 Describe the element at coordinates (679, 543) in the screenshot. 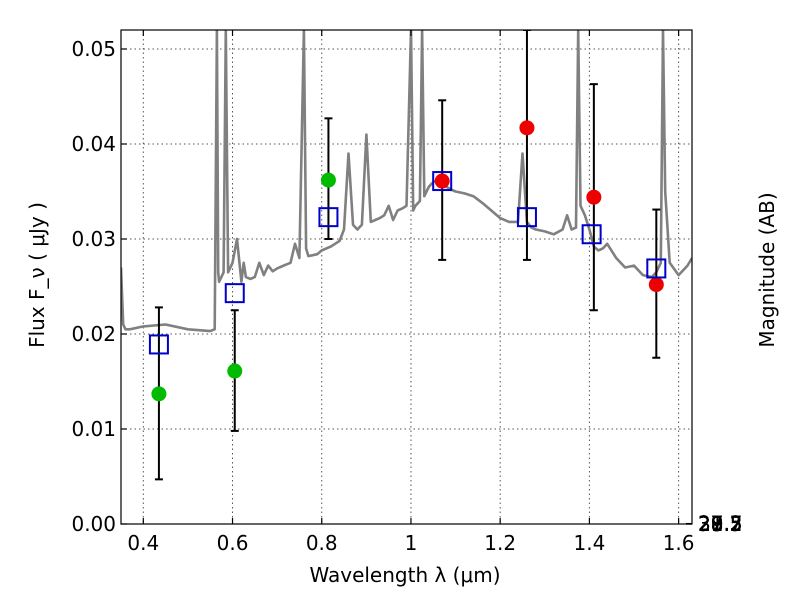

I see `x-tick-label: 1.6` at that location.